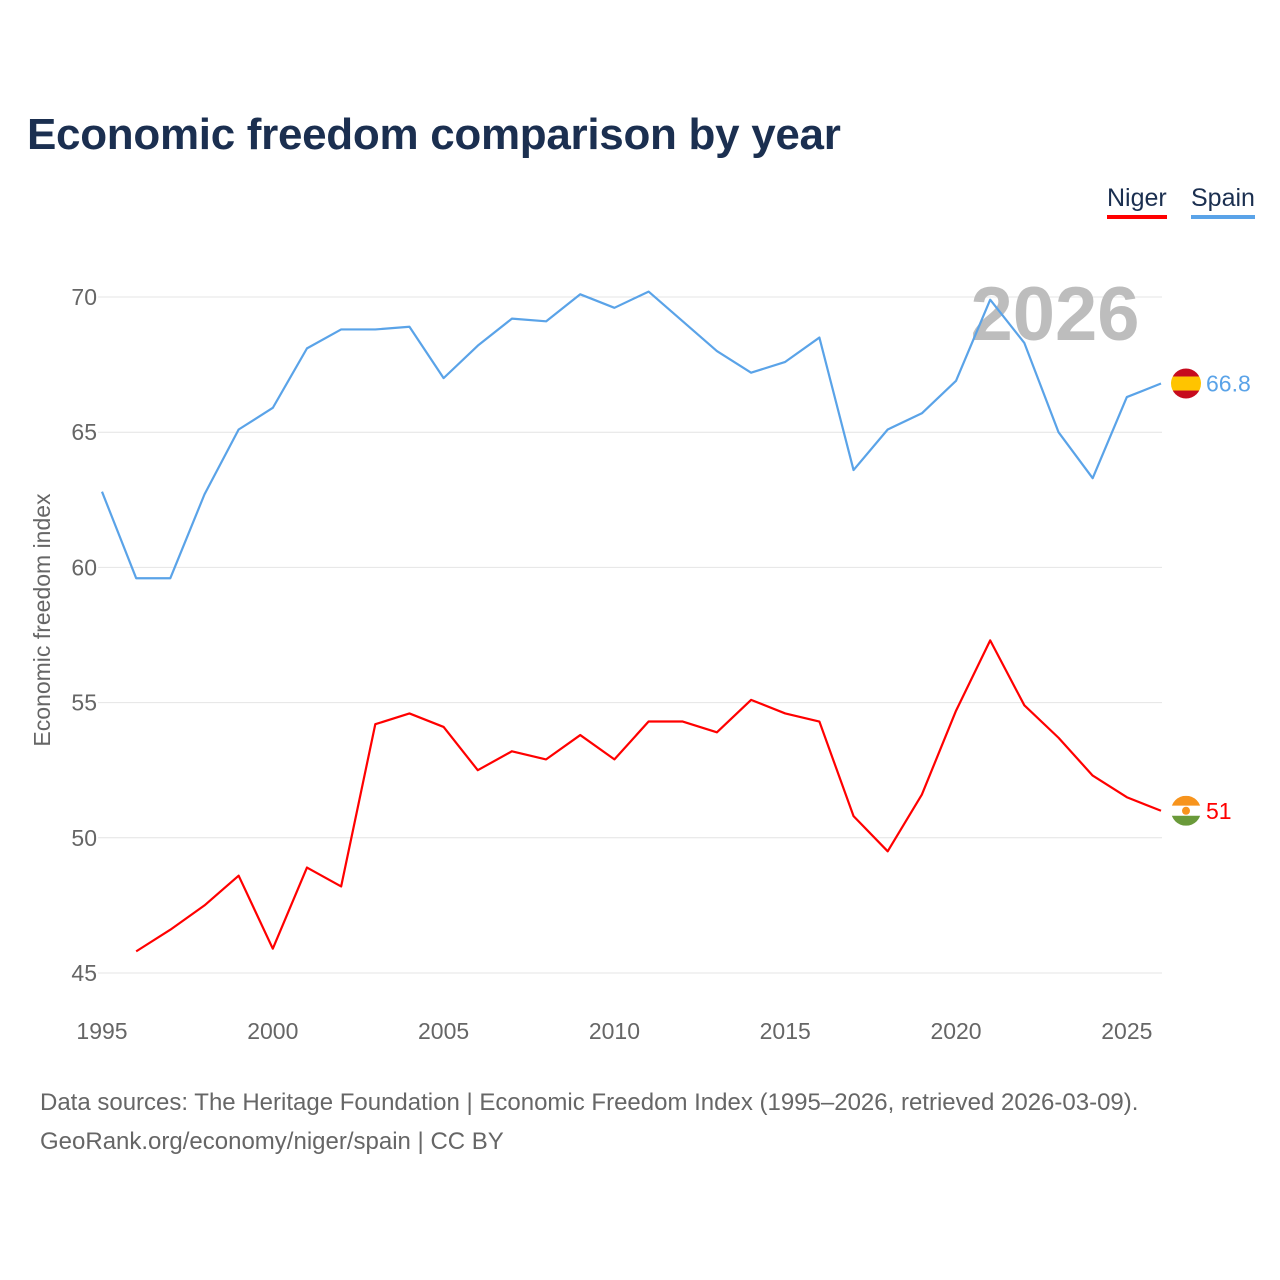 The width and height of the screenshot is (1280, 1280). I want to click on y-tick-label: 60, so click(84, 567).